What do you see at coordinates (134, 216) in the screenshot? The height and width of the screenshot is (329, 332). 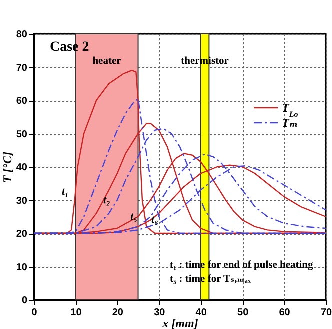 I see `annotation: t₅` at bounding box center [134, 216].